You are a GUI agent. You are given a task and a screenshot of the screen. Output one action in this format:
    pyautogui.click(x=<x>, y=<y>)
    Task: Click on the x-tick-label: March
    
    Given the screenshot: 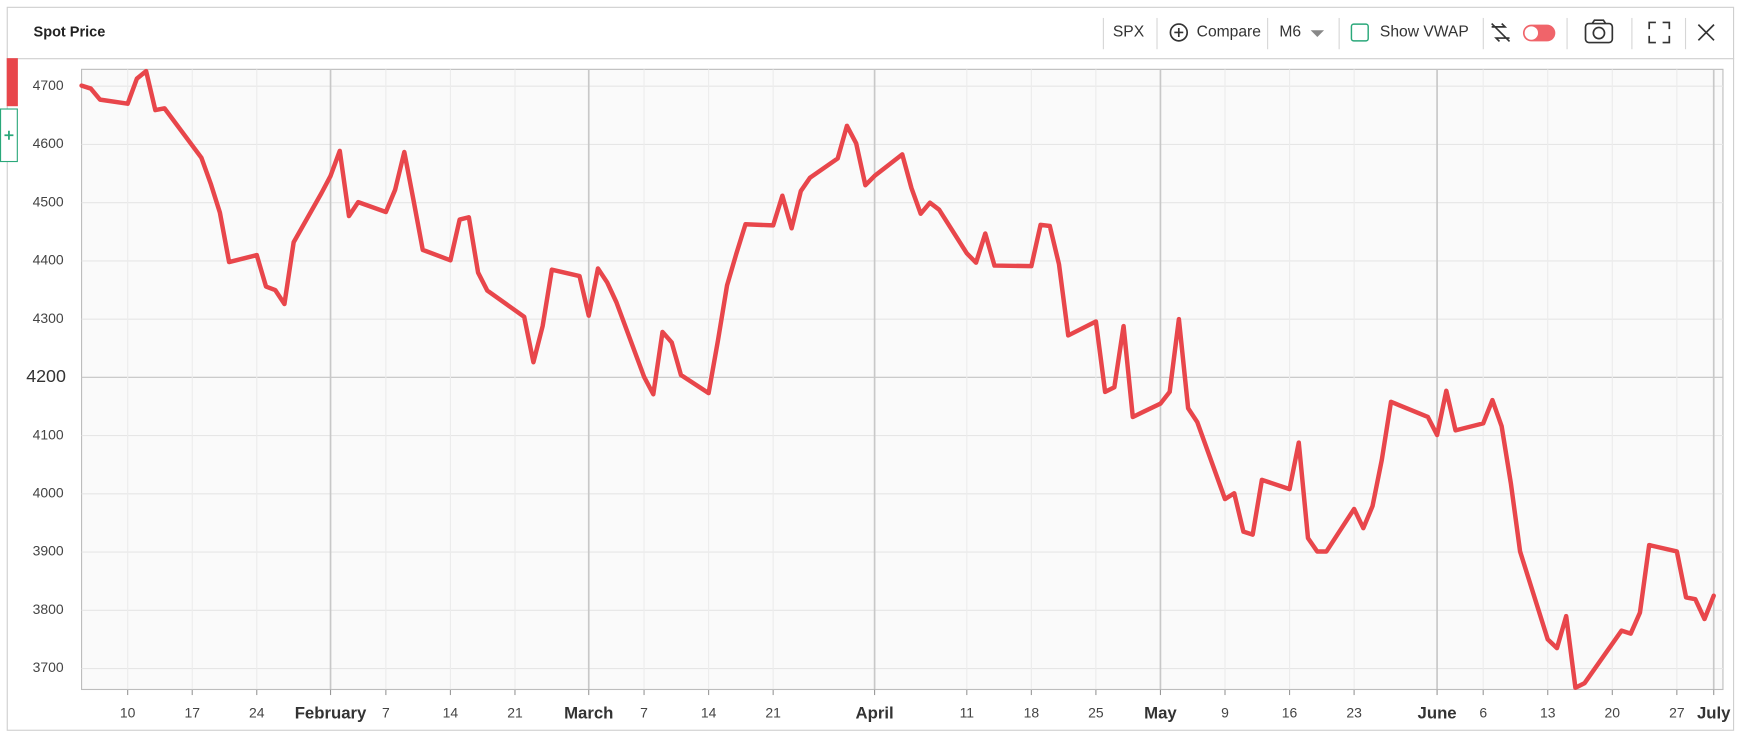 What is the action you would take?
    pyautogui.click(x=588, y=712)
    